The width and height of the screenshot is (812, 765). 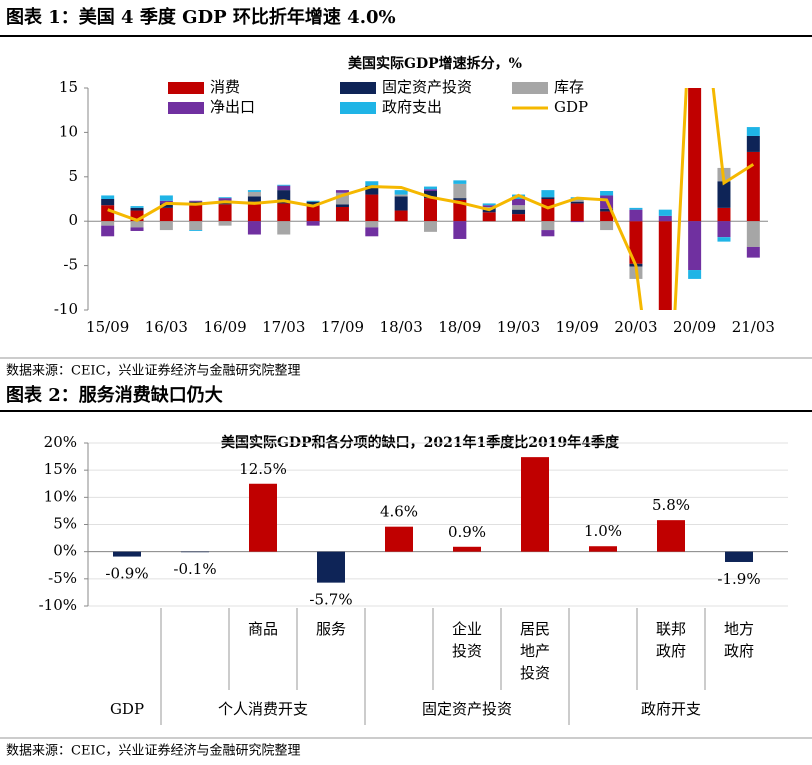 I want to click on value-label: 5.8%, so click(x=671, y=505).